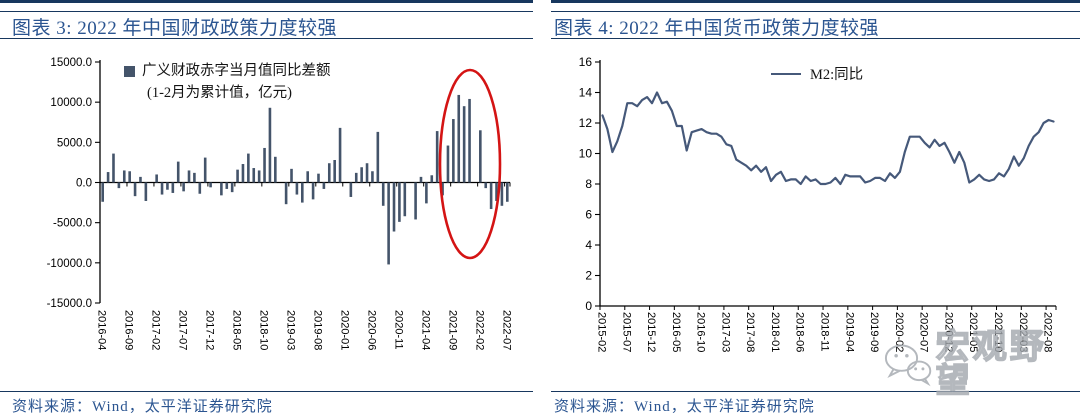  Describe the element at coordinates (506, 330) in the screenshot. I see `svg-text: 2022-07` at that location.